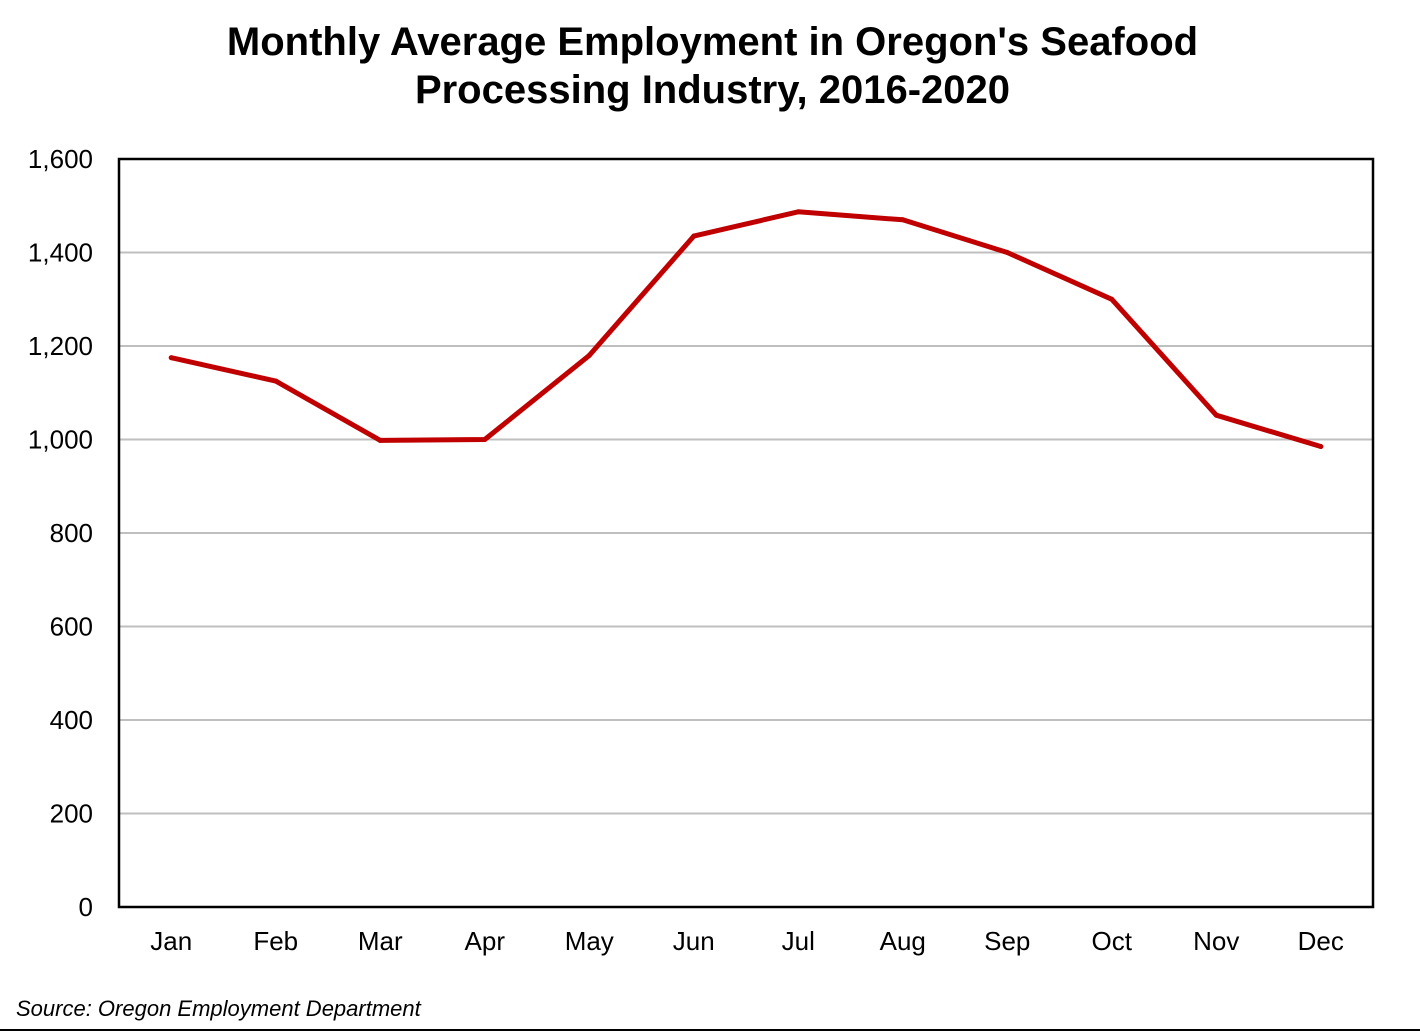 Image resolution: width=1420 pixels, height=1032 pixels. Describe the element at coordinates (1112, 941) in the screenshot. I see `x-tick-label: Oct` at that location.